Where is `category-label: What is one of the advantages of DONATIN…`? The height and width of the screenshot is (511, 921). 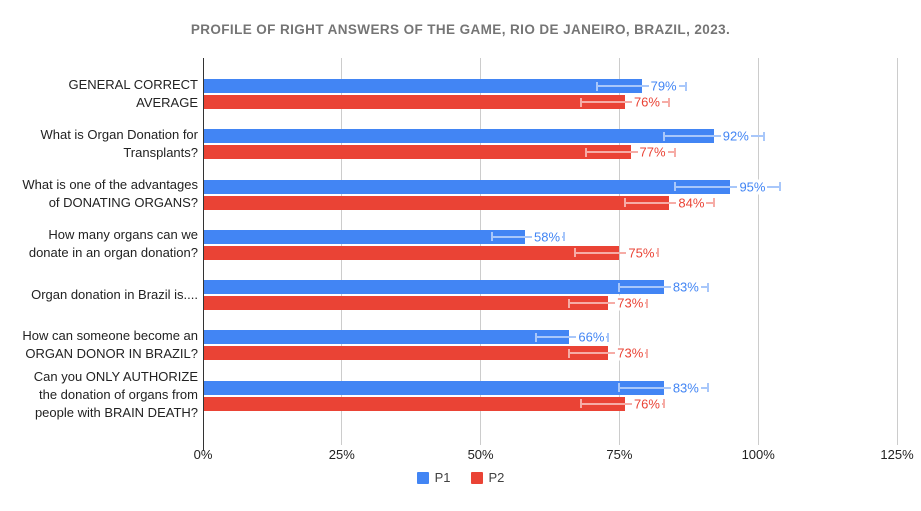 category-label: What is one of the advantages of DONATIN… is located at coordinates (110, 193).